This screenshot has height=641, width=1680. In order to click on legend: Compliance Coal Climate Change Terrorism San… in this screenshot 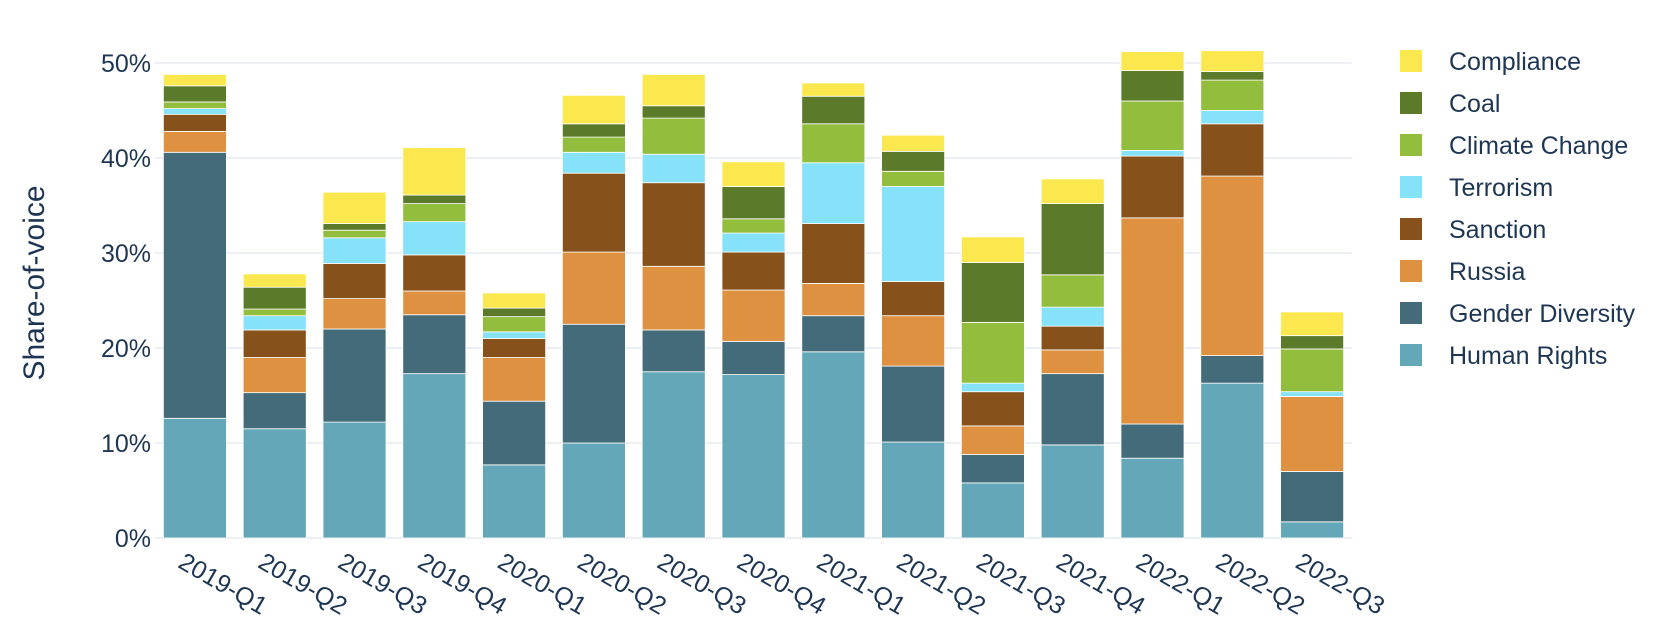, I will do `click(1518, 209)`.